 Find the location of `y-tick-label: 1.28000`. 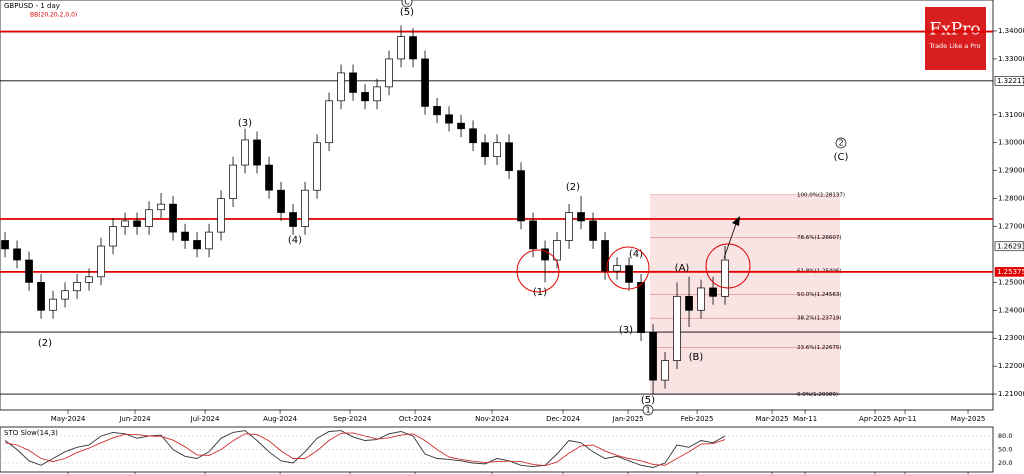

y-tick-label: 1.28000 is located at coordinates (1011, 199).